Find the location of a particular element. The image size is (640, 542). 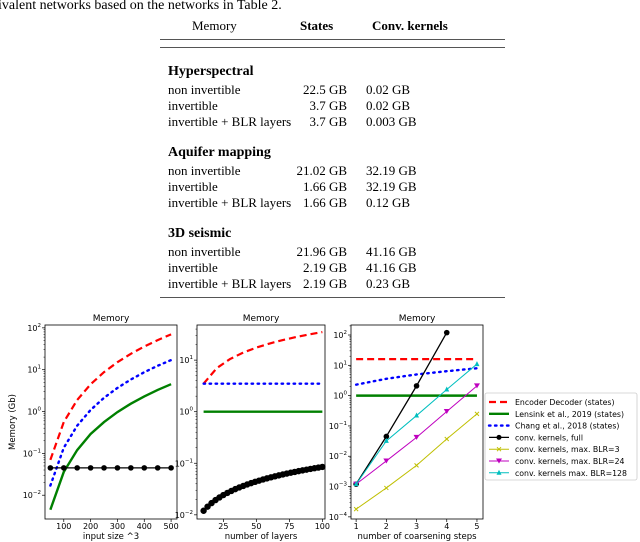

x-tick-label: 400 is located at coordinates (144, 526).